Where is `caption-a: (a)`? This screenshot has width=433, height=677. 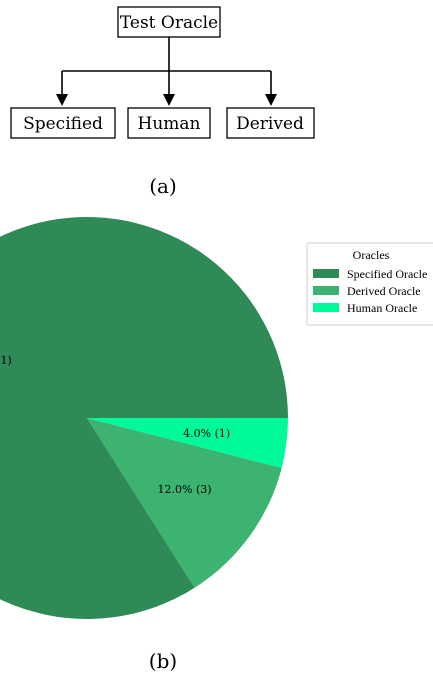
caption-a: (a) is located at coordinates (163, 186).